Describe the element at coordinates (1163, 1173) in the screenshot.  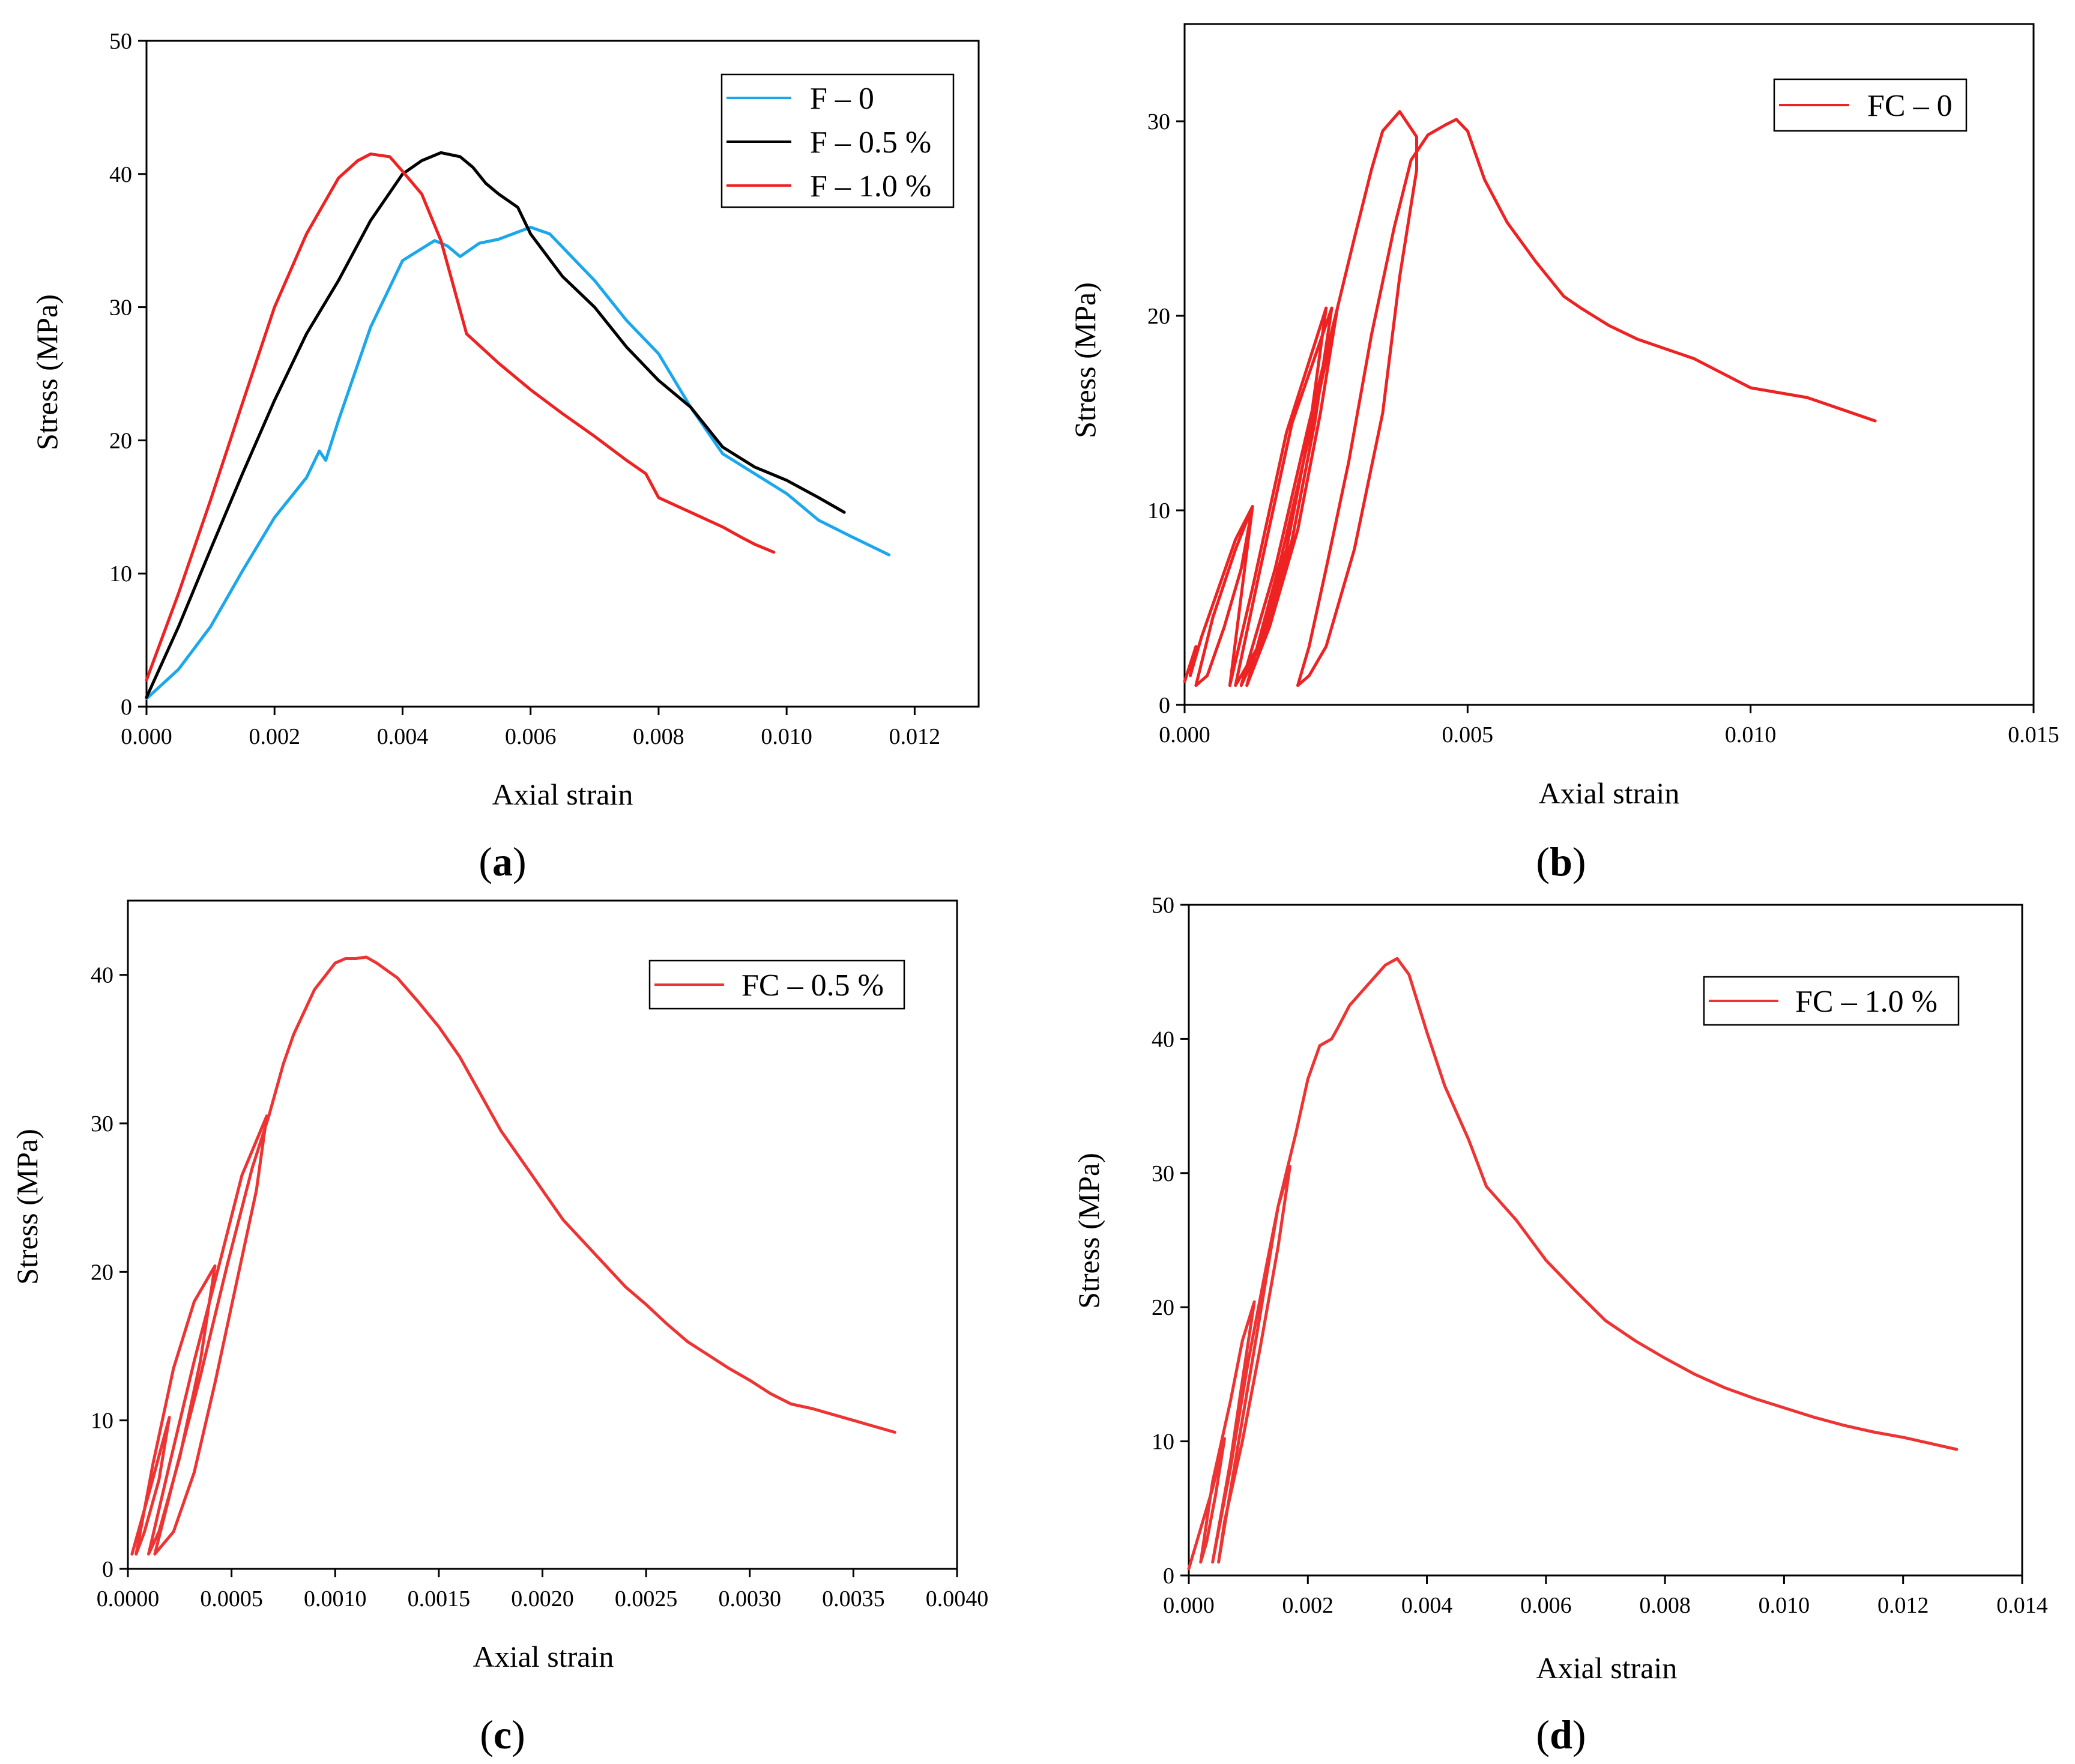
I see `y-tick-label-d-3: 30` at that location.